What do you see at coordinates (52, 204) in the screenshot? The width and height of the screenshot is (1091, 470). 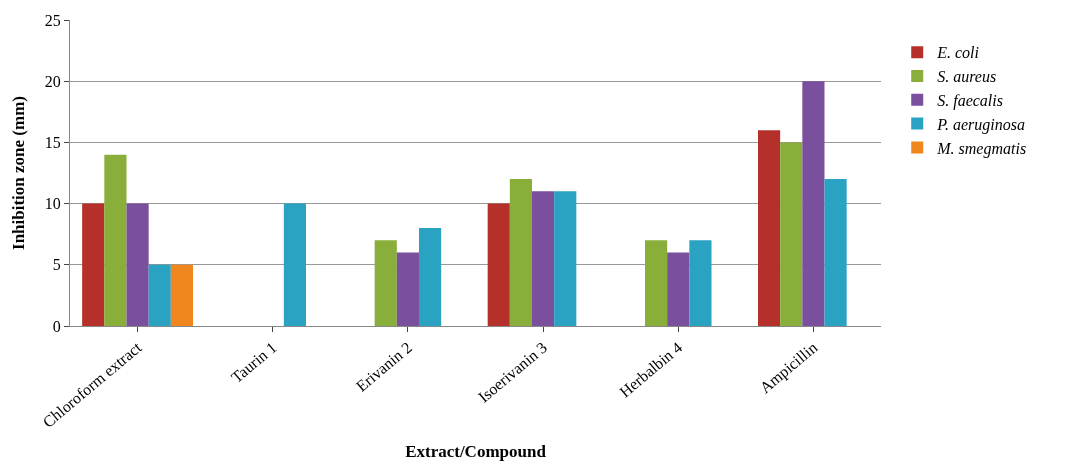 I see `y-tick-label: 10` at bounding box center [52, 204].